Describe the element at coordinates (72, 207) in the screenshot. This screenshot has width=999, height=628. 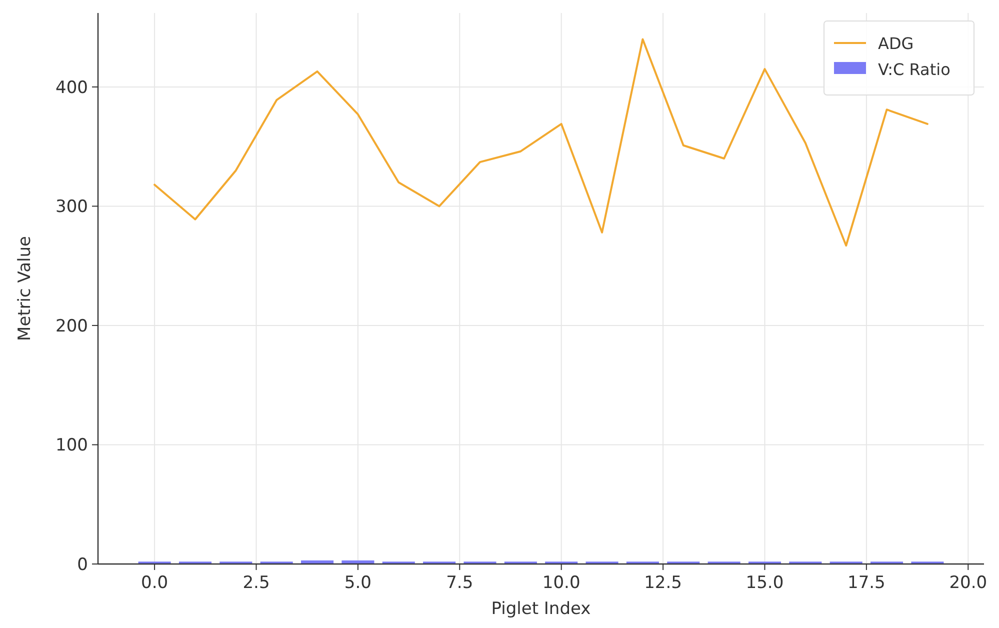
I see `y-tick-label: 300` at that location.